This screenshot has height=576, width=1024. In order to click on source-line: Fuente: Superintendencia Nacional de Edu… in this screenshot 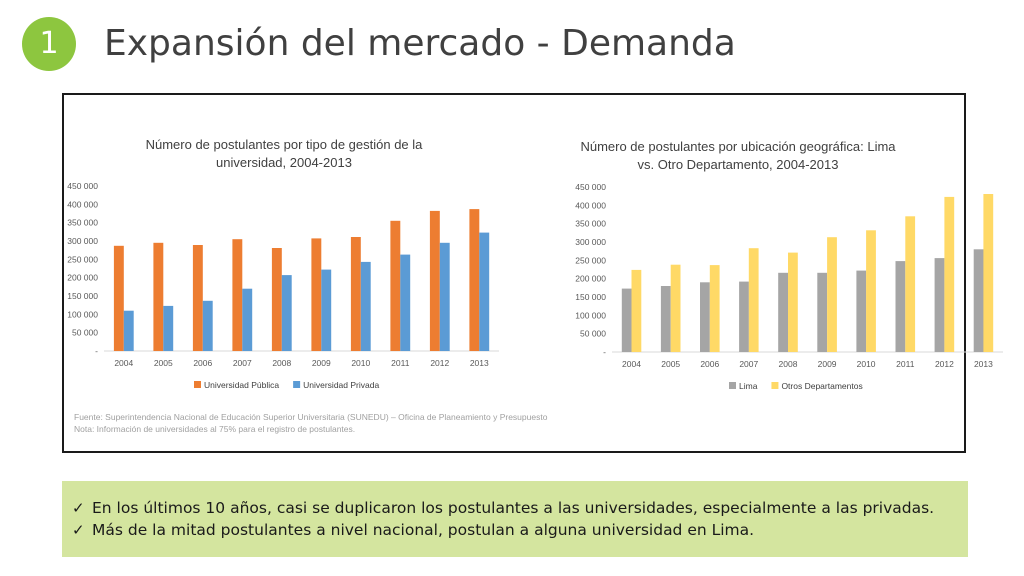, I will do `click(311, 417)`.